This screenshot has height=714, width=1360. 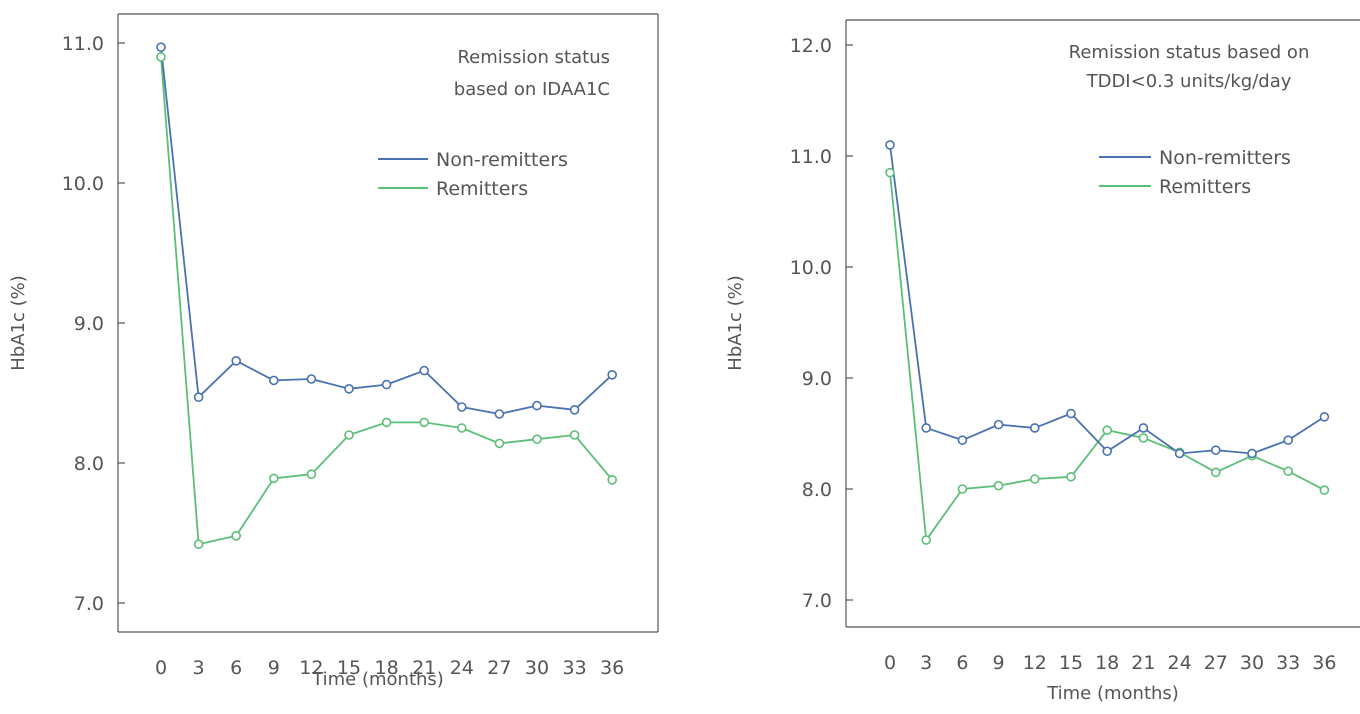 I want to click on annotation-line: Remission status based on, so click(x=1189, y=52).